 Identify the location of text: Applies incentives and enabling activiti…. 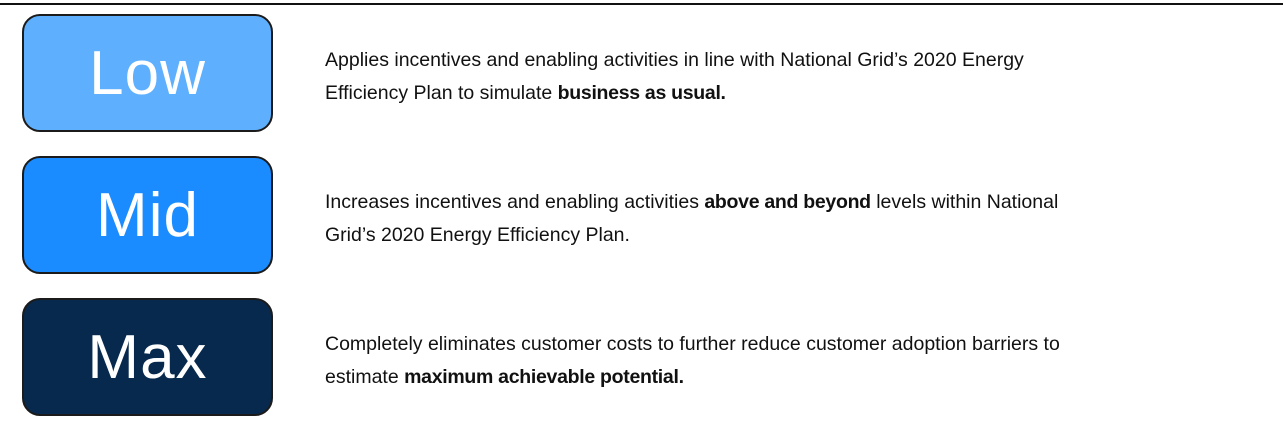
(674, 60).